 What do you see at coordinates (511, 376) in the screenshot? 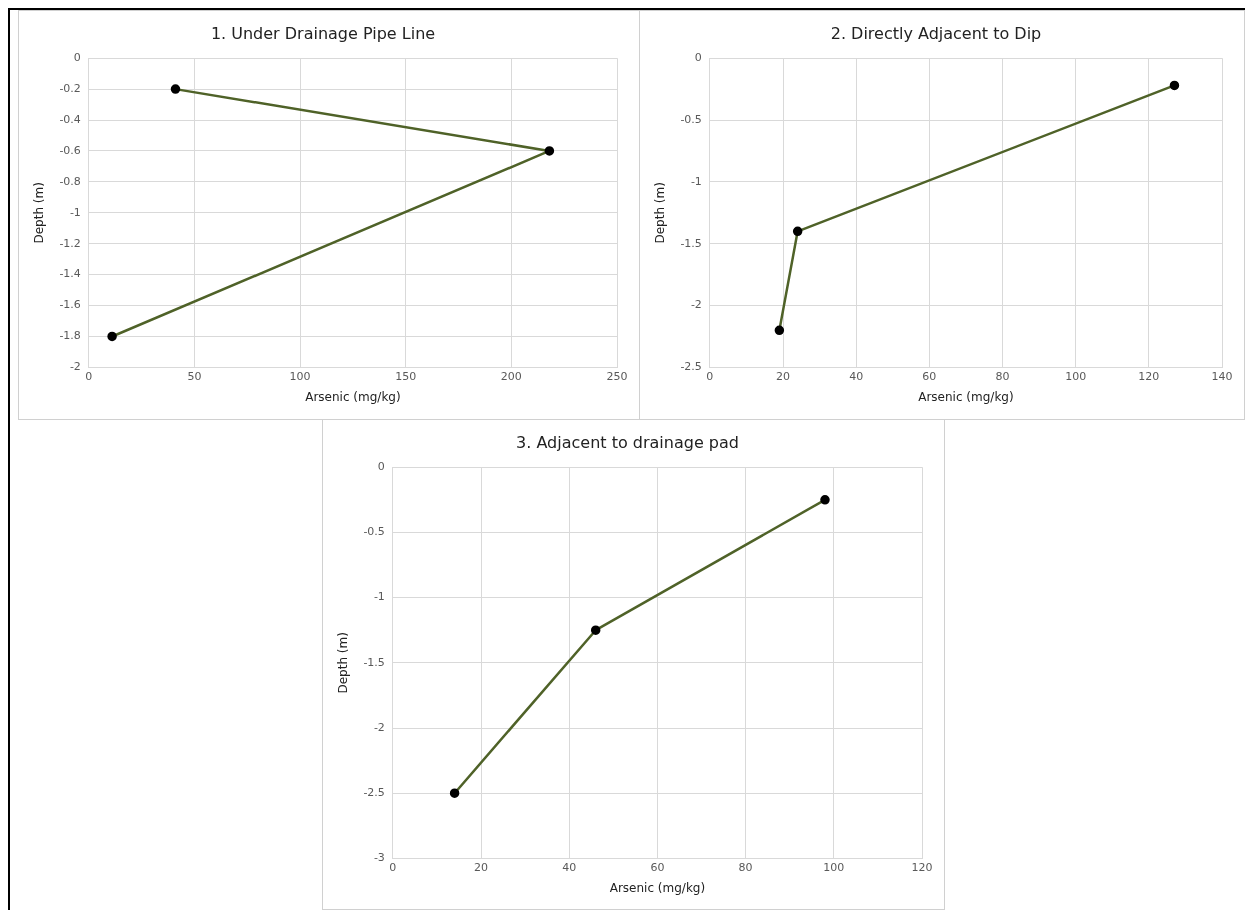
I see `x-tick-label: 200` at bounding box center [511, 376].